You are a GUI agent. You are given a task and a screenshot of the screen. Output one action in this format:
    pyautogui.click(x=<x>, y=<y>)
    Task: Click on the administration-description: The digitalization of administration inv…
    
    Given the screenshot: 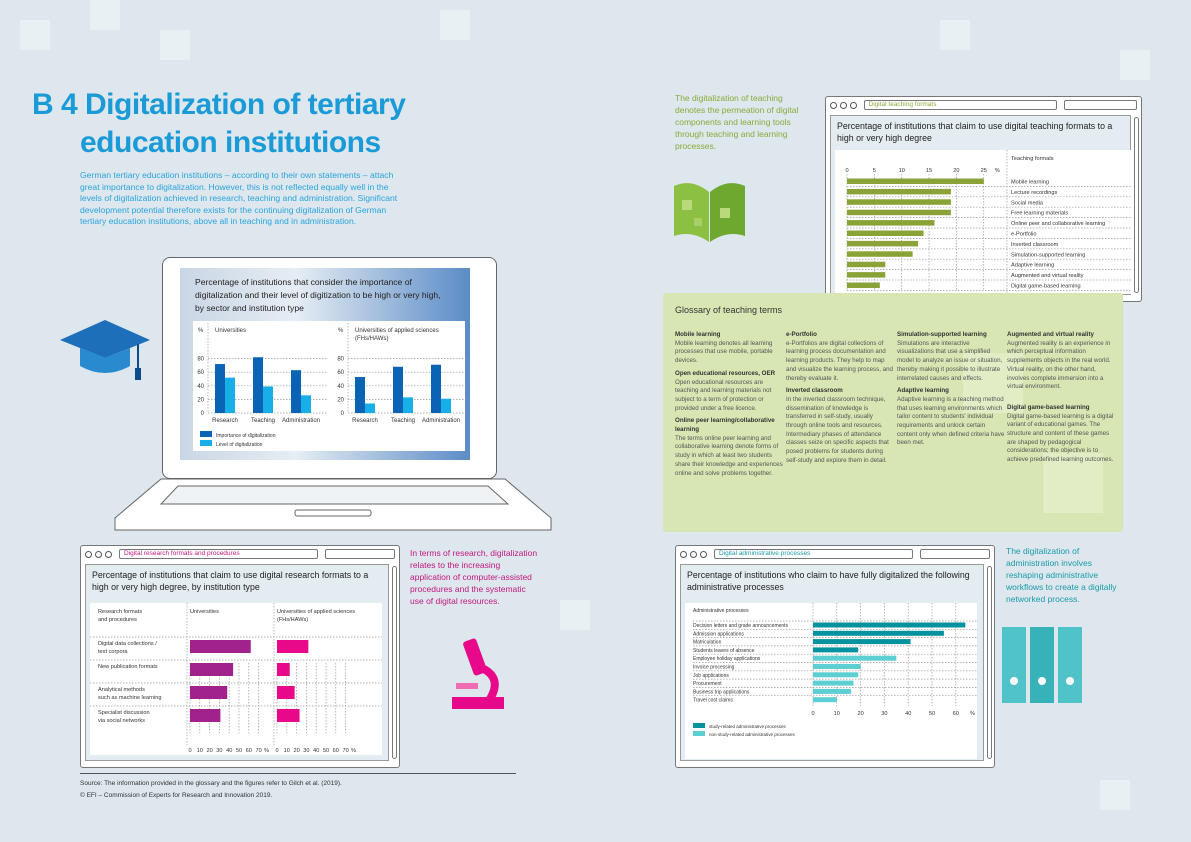 What is the action you would take?
    pyautogui.click(x=1061, y=575)
    